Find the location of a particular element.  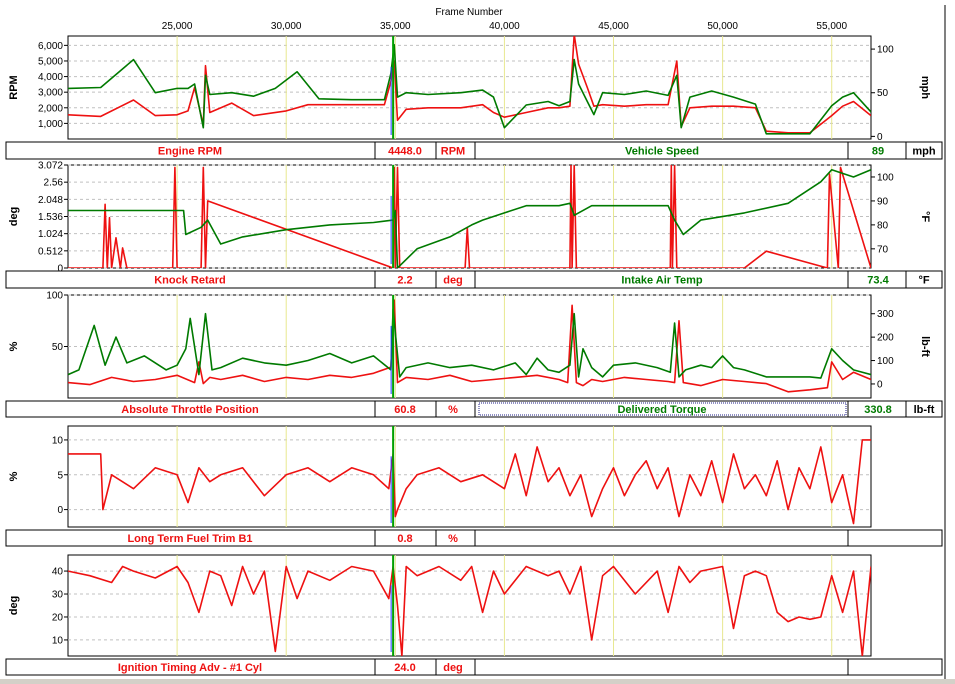

left-tick-label: 1.024 is located at coordinates (50, 234).